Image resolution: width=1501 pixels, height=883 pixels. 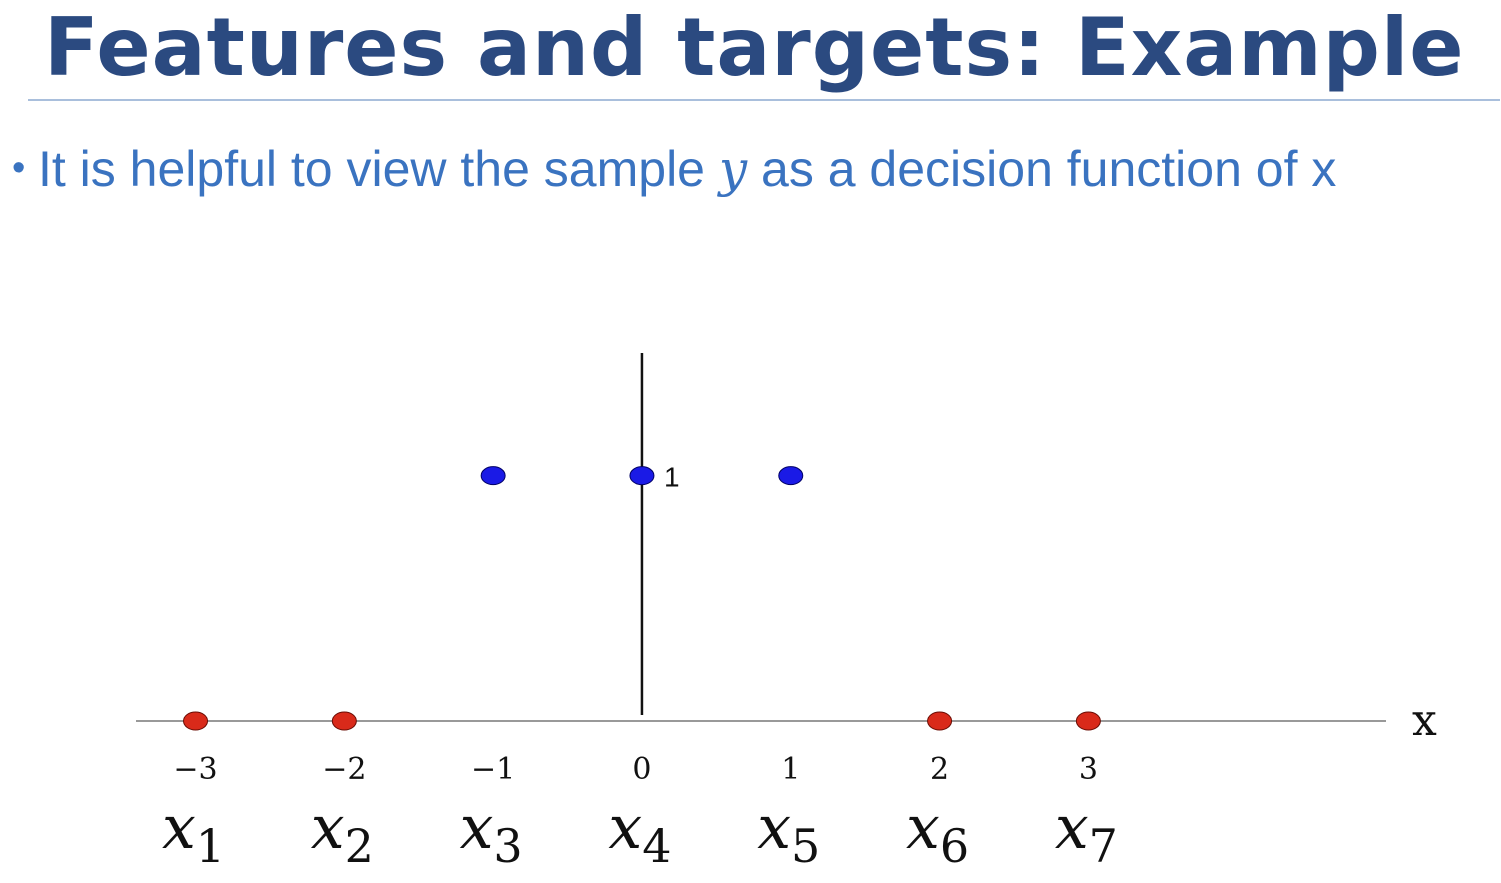 I want to click on title-divider, so click(x=764, y=100).